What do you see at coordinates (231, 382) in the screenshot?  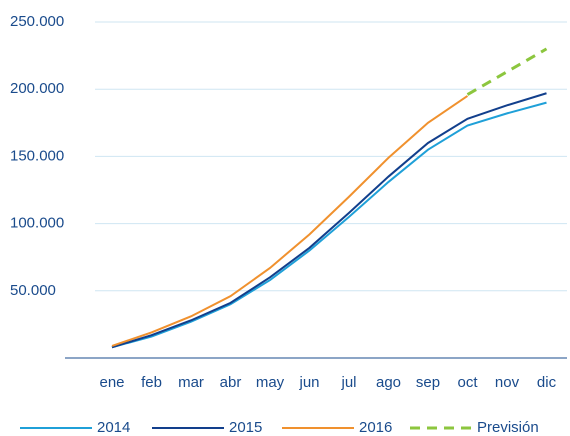 I see `x-tick-label: abr` at bounding box center [231, 382].